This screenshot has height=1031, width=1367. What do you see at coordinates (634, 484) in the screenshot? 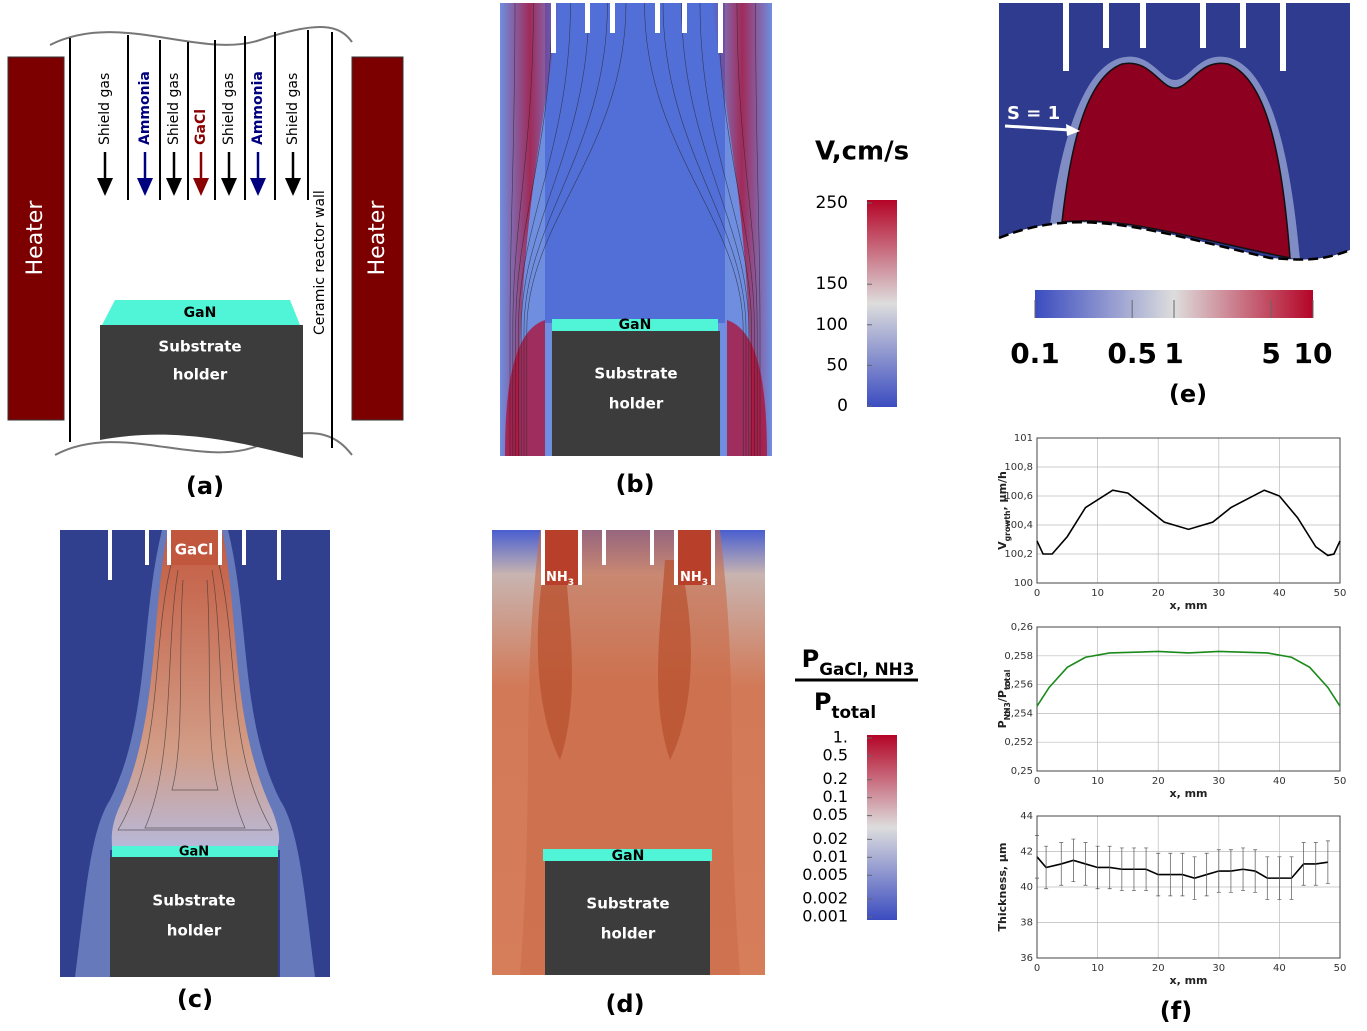
I see `panel-label: (b)` at bounding box center [634, 484].